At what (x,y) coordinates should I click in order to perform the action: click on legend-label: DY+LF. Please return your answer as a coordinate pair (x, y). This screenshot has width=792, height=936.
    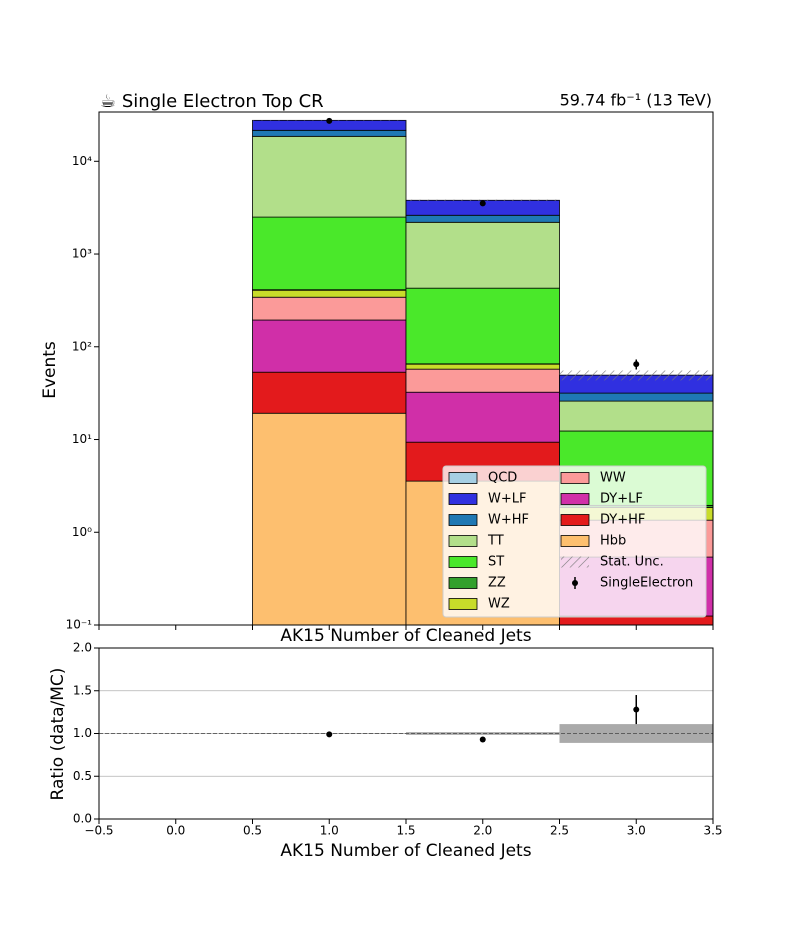
    Looking at the image, I should click on (621, 499).